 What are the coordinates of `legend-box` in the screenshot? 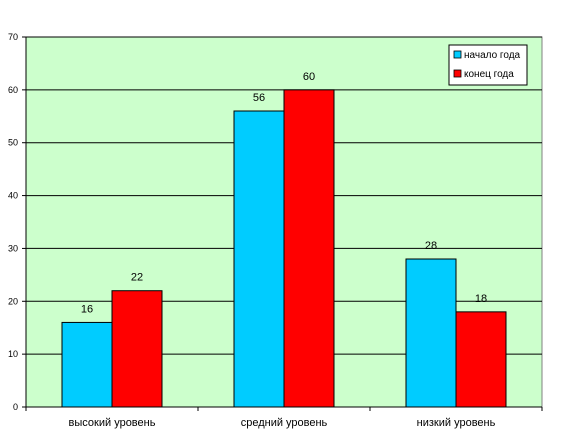 It's located at (488, 65).